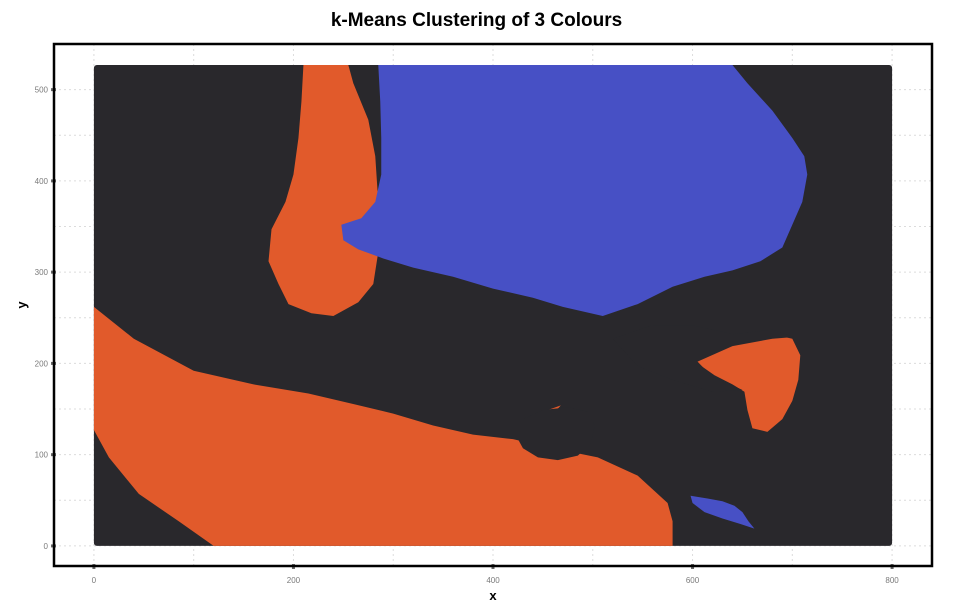  What do you see at coordinates (493, 595) in the screenshot?
I see `x-axis-title: x` at bounding box center [493, 595].